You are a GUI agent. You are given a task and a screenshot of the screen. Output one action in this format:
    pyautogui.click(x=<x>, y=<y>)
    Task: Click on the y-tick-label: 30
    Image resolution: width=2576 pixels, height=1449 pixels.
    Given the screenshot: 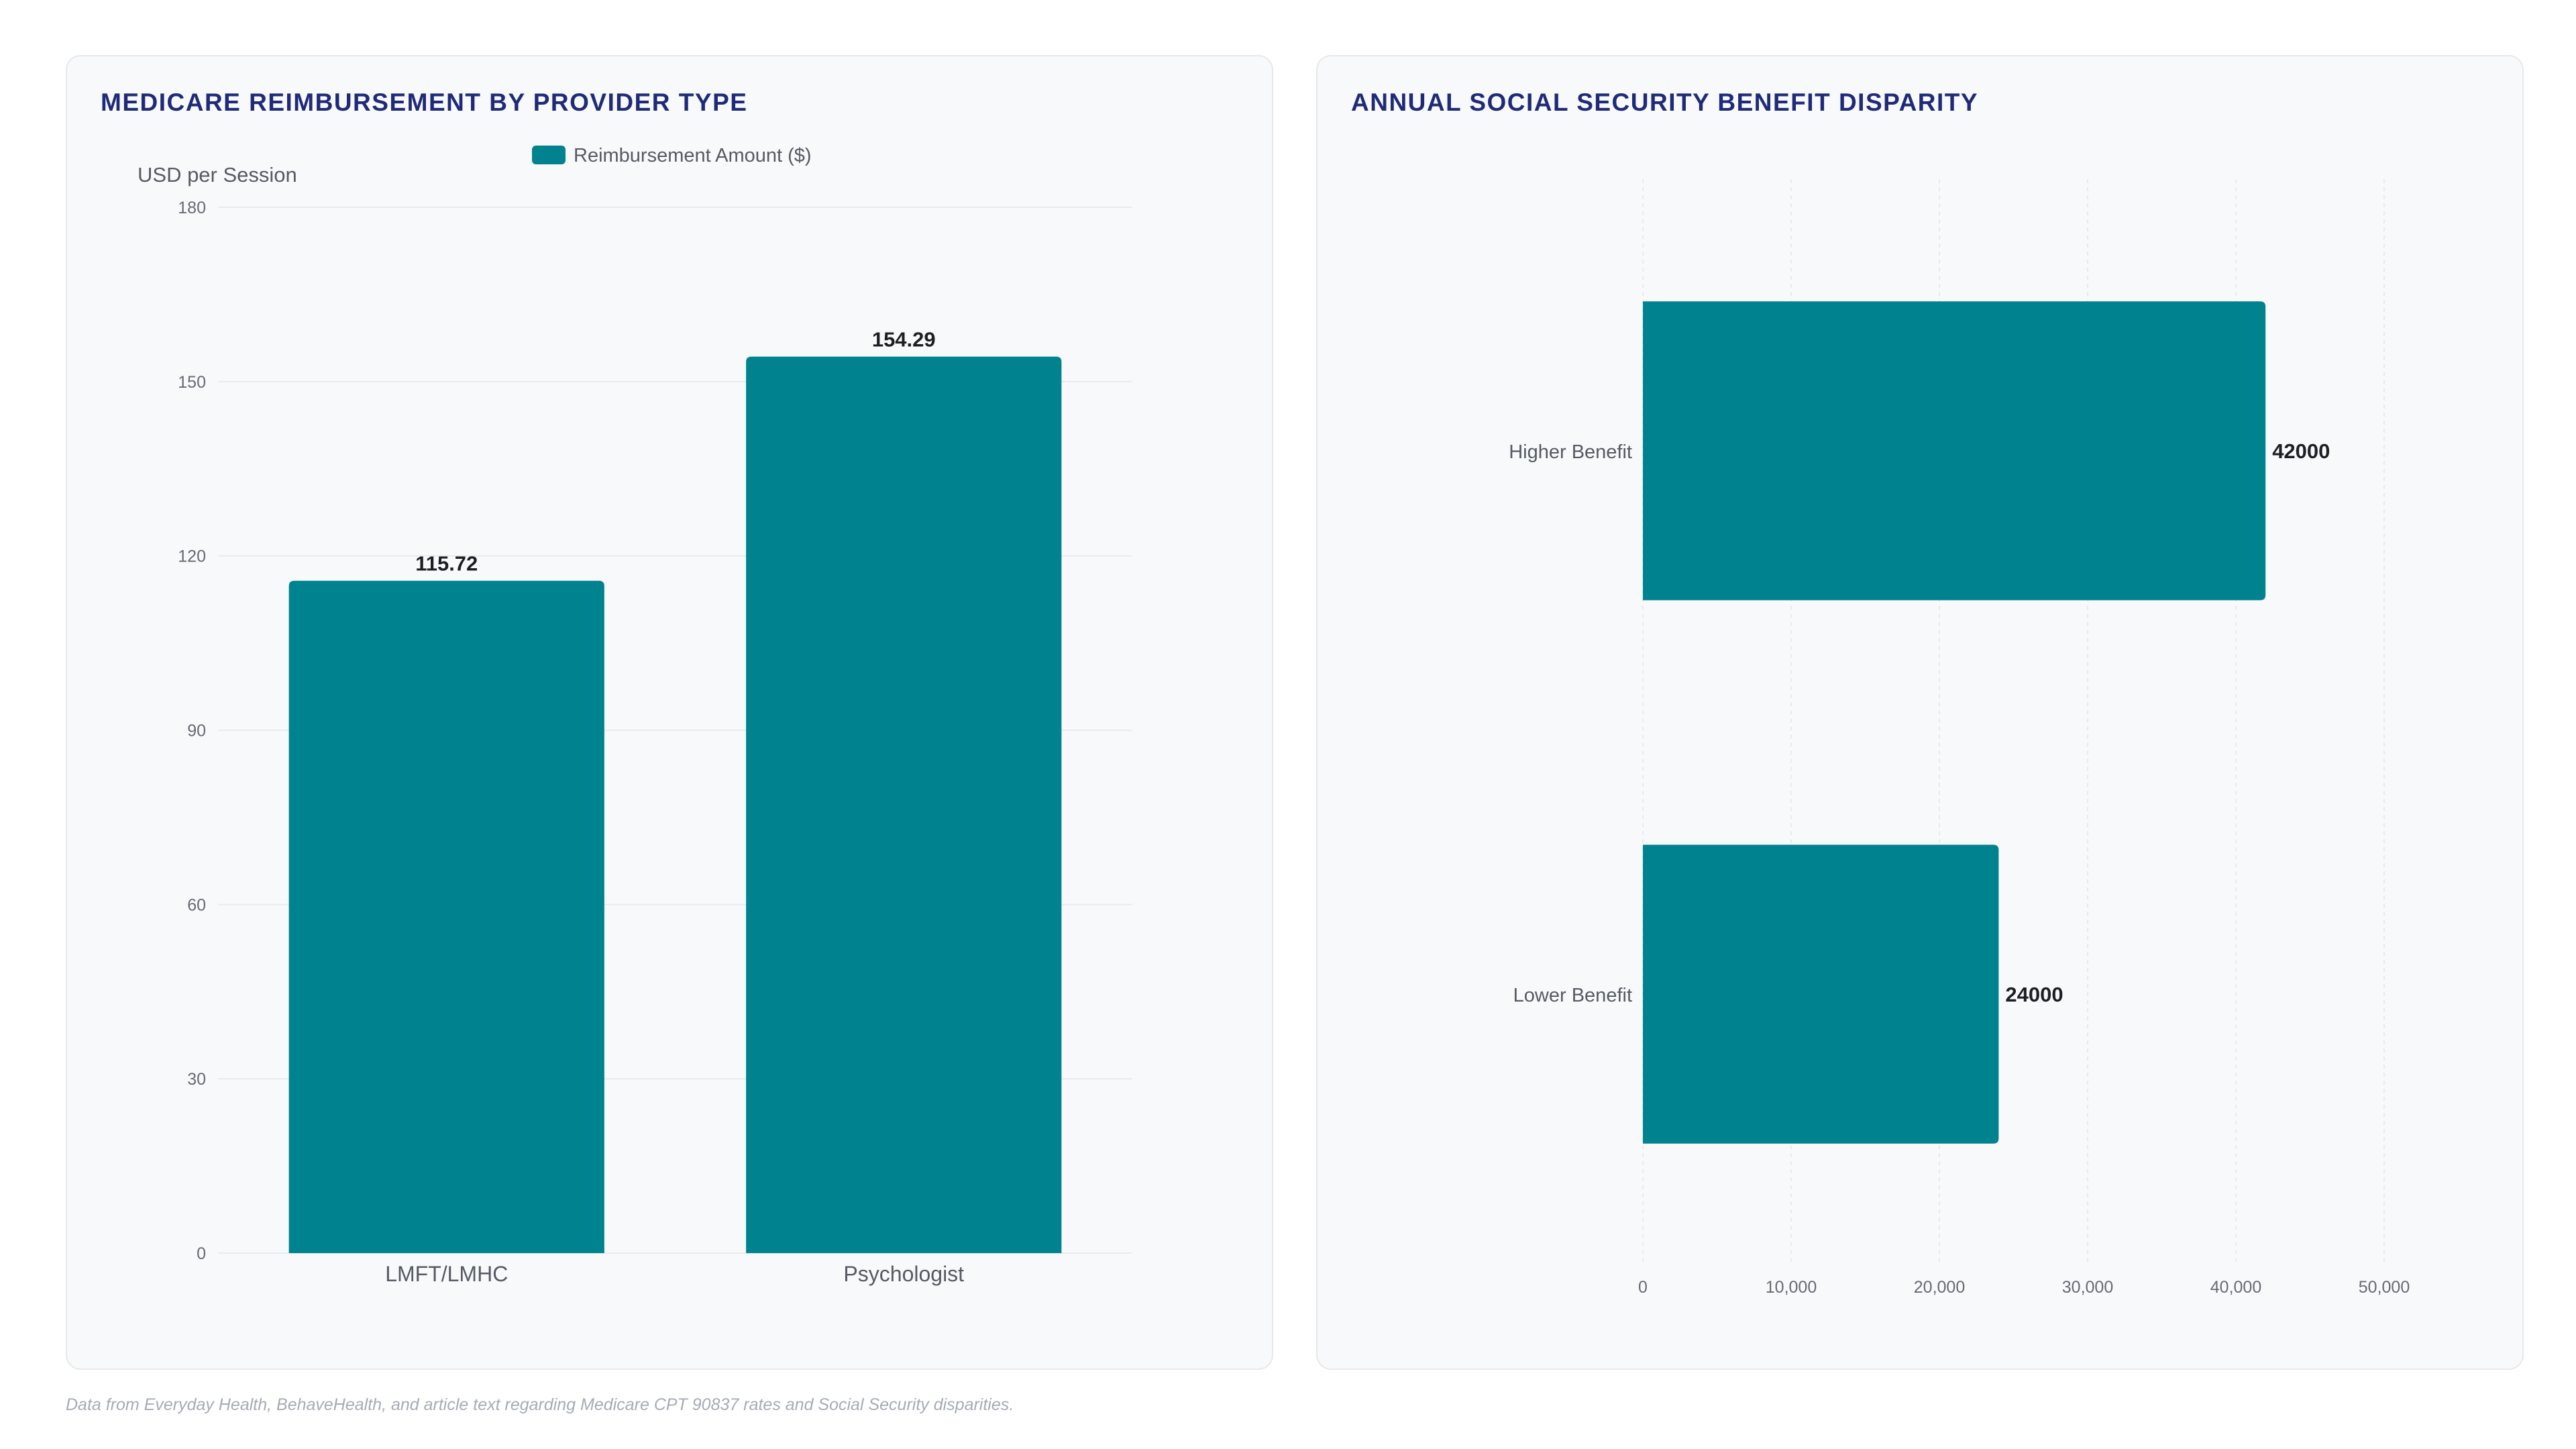 What is the action you would take?
    pyautogui.click(x=196, y=1079)
    